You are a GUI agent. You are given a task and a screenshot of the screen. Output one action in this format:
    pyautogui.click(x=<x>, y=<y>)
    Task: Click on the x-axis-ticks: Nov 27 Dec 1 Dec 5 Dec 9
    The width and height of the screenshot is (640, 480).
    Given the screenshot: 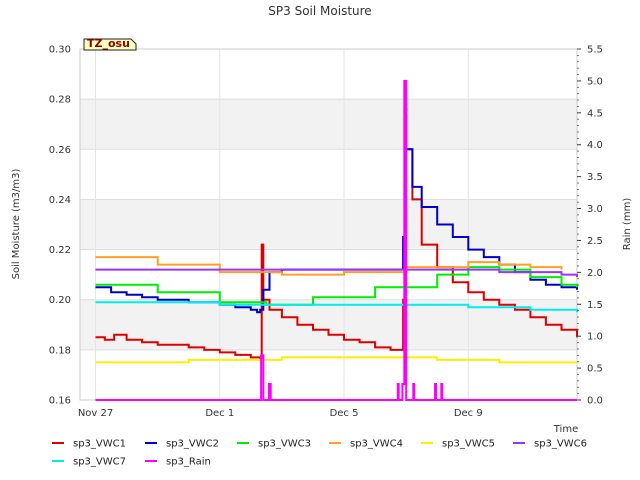 What is the action you would take?
    pyautogui.click(x=280, y=413)
    